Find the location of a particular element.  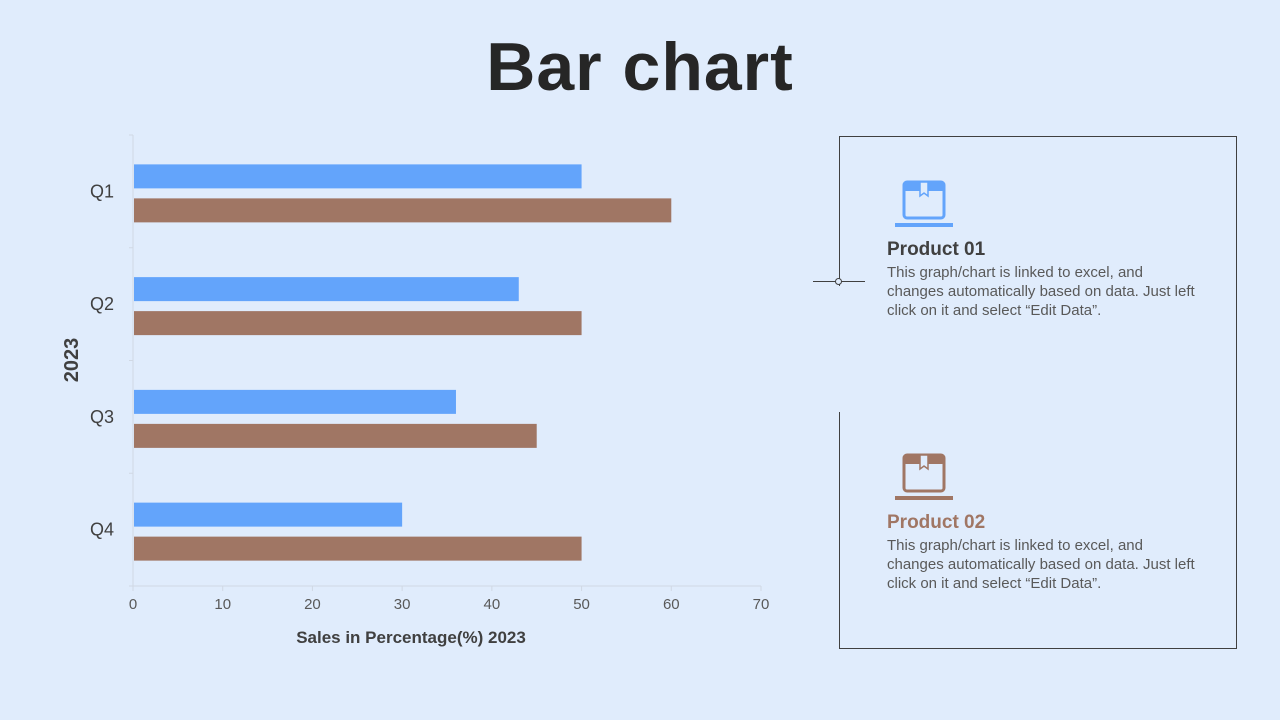

x-tick-label: 30 is located at coordinates (402, 604).